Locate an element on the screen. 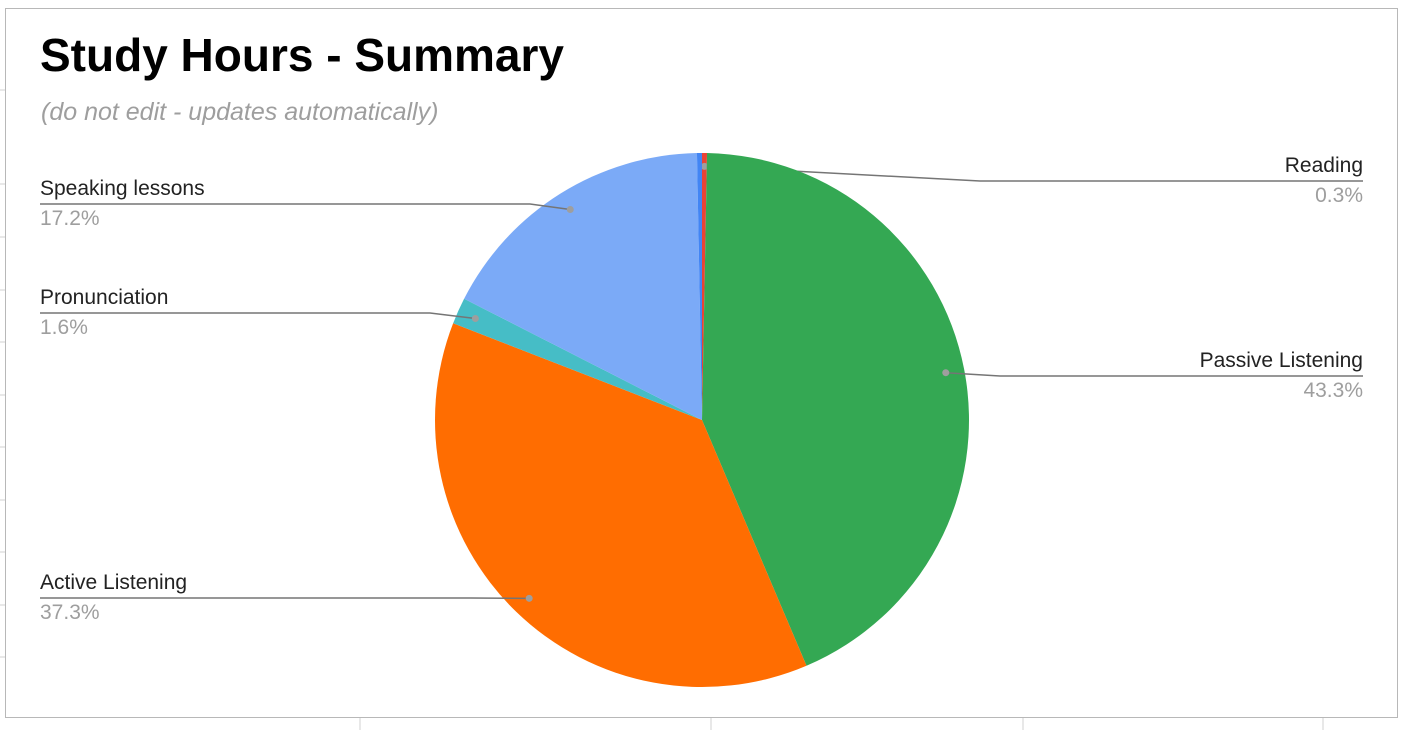  pie-slice-passive-listening is located at coordinates (836, 409).